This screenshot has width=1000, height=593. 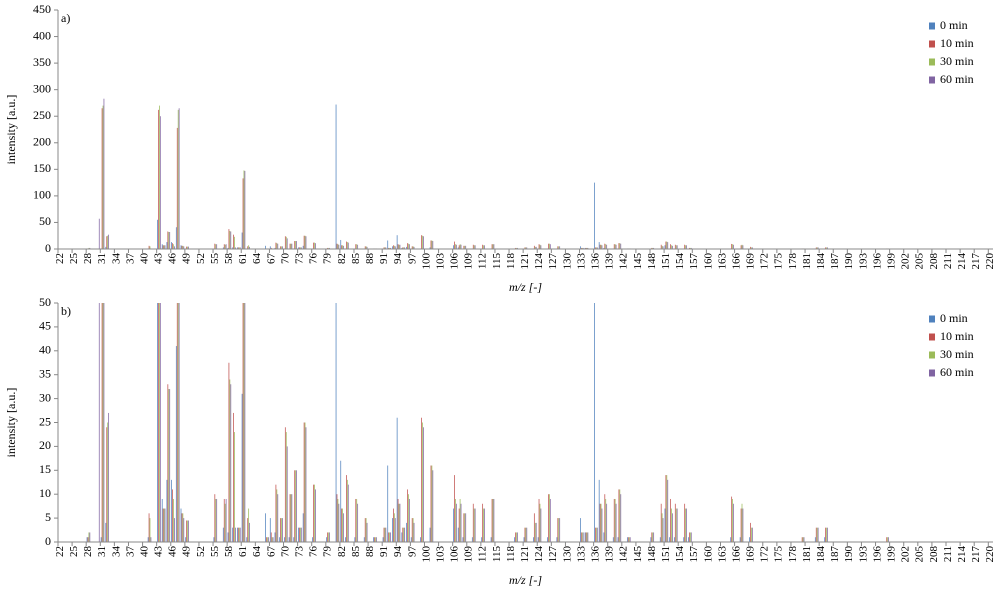 I want to click on x-tick-label: 187, so click(x=835, y=261).